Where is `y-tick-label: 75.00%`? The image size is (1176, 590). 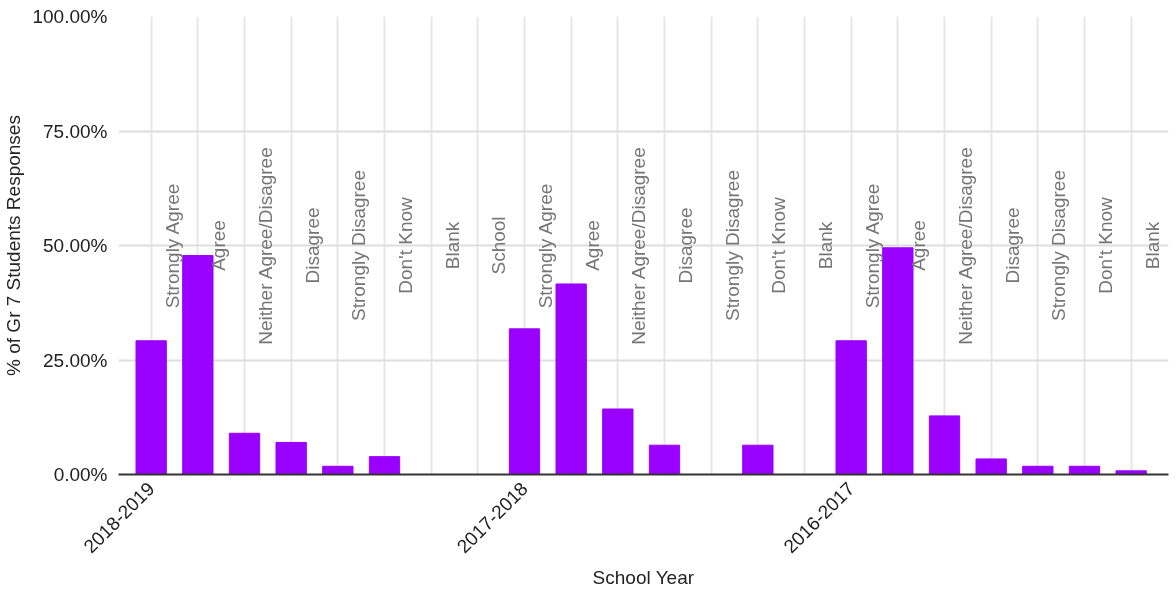 y-tick-label: 75.00% is located at coordinates (75, 131).